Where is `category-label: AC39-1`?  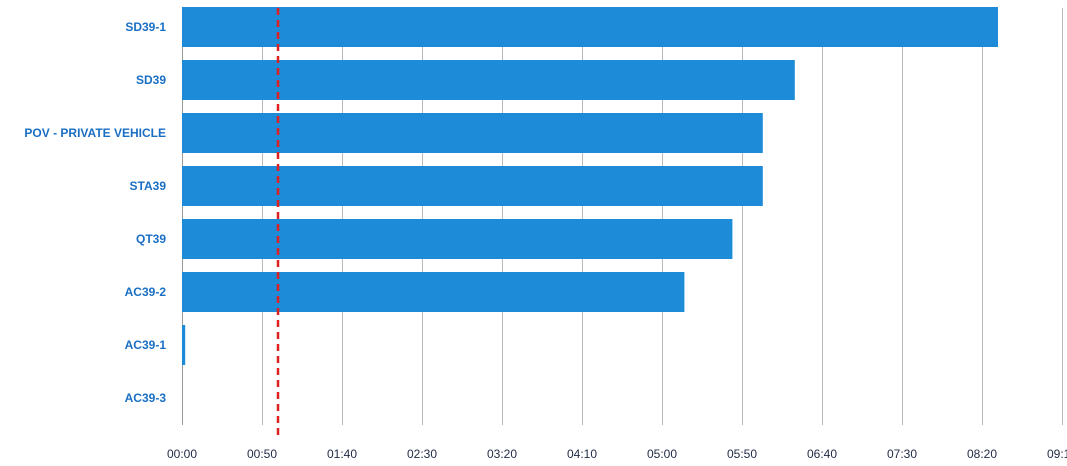
category-label: AC39-1 is located at coordinates (146, 345).